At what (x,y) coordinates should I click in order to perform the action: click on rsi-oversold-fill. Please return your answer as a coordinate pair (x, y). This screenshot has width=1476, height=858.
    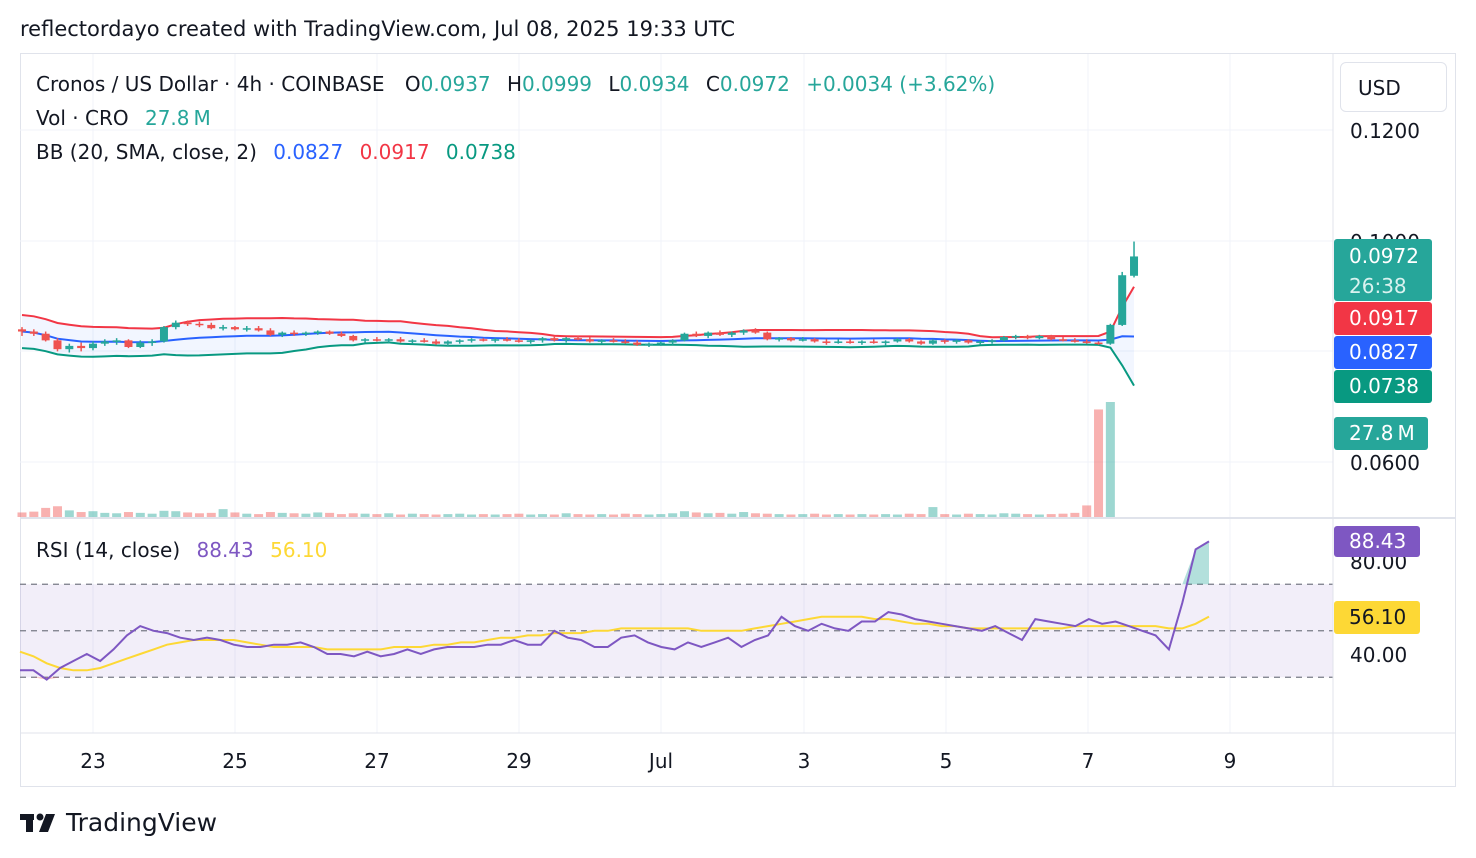
    Looking at the image, I should click on (53, 678).